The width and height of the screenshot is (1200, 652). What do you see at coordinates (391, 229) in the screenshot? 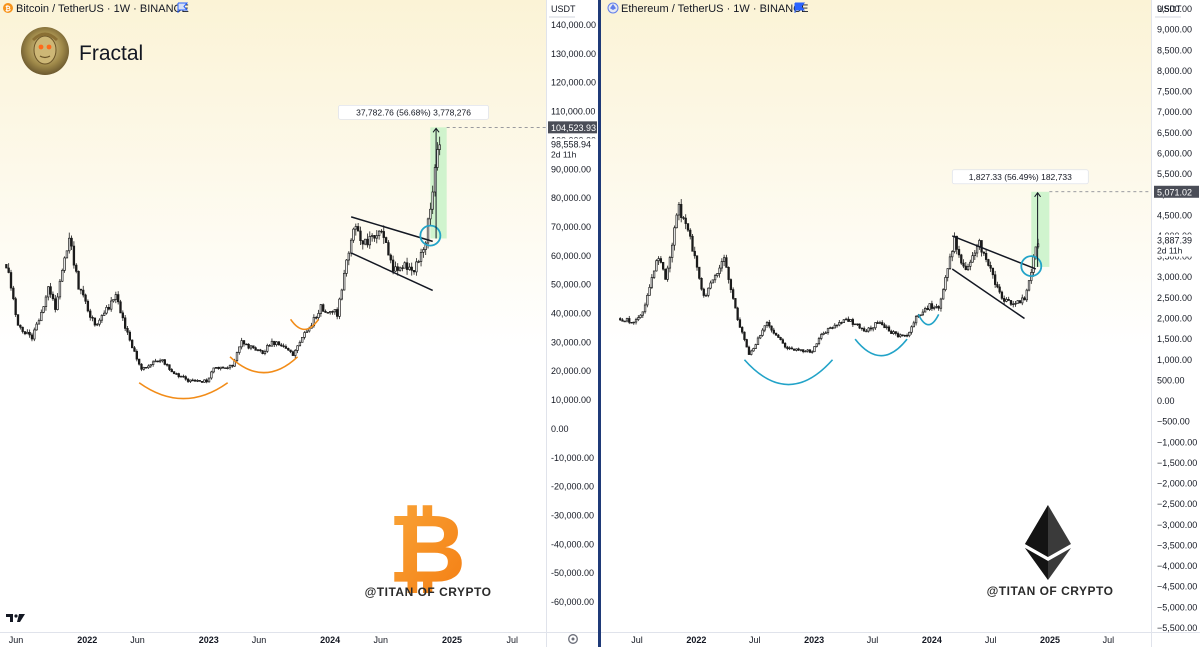
I see `btc-wedge-upper-line` at bounding box center [391, 229].